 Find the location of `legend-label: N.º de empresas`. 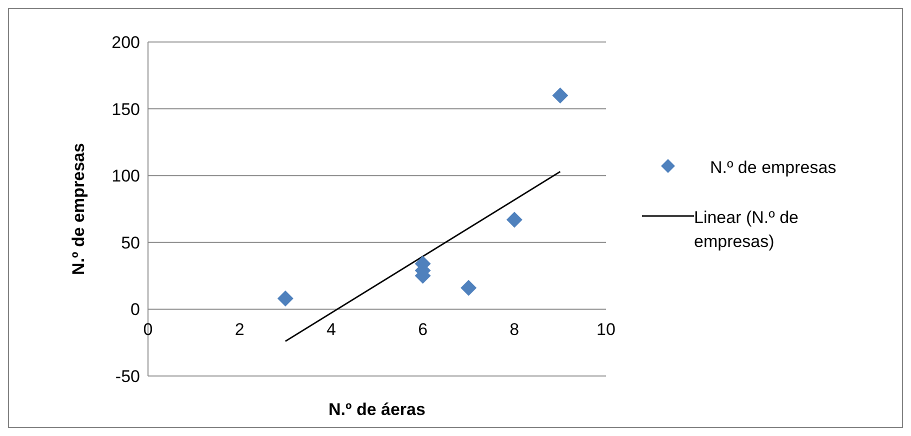

legend-label: N.º de empresas is located at coordinates (773, 168).